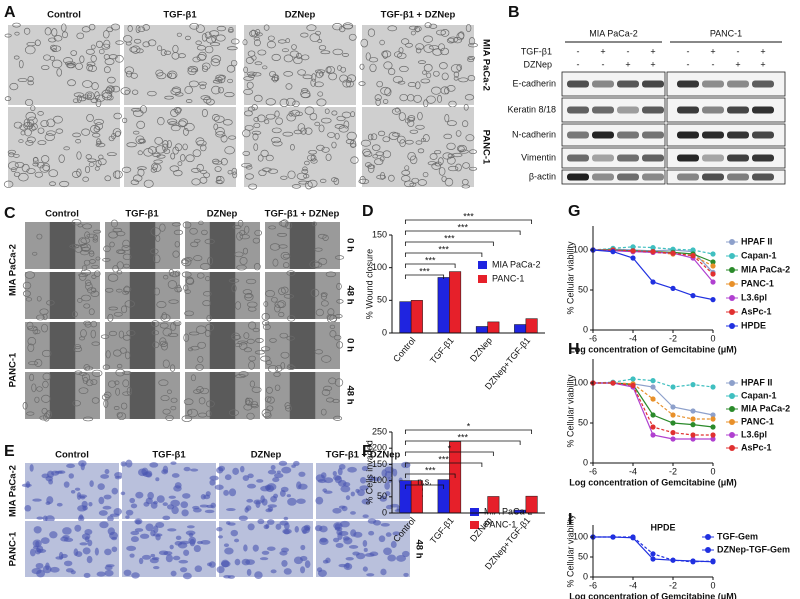 The image size is (800, 599). Describe the element at coordinates (430, 260) in the screenshot. I see `significance-label: ***` at that location.